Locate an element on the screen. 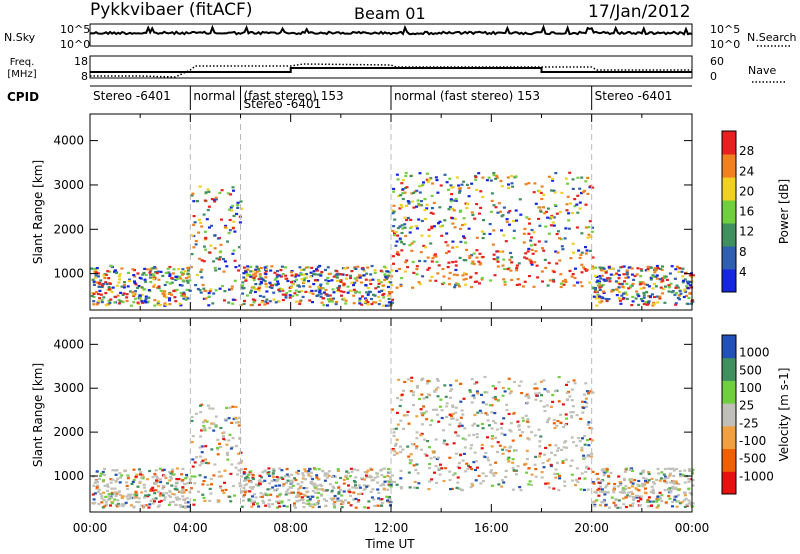 Image resolution: width=800 pixels, height=554 pixels. freq-tick-bottom: 8 is located at coordinates (84, 76).